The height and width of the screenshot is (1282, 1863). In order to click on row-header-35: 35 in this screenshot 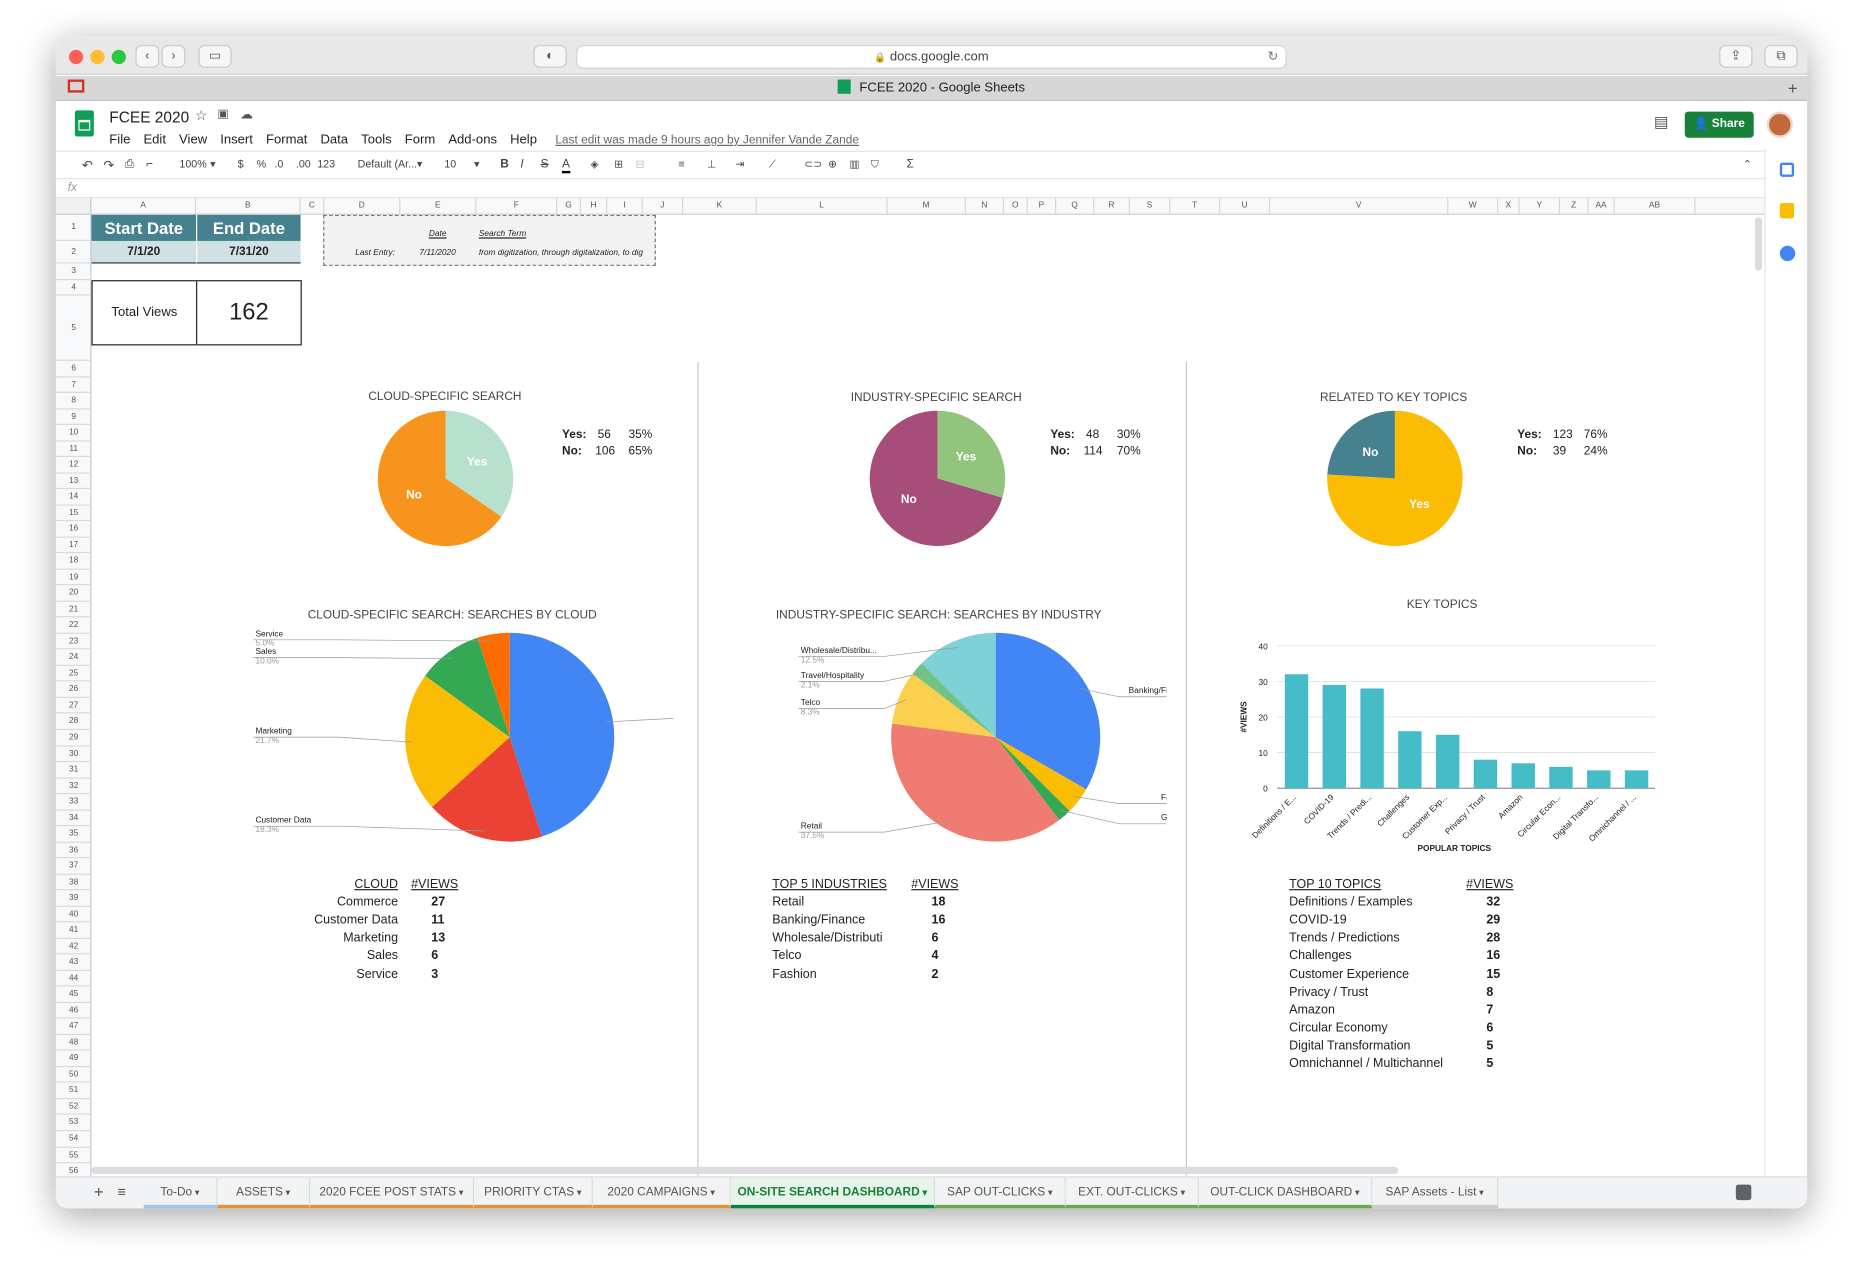, I will do `click(73, 834)`.